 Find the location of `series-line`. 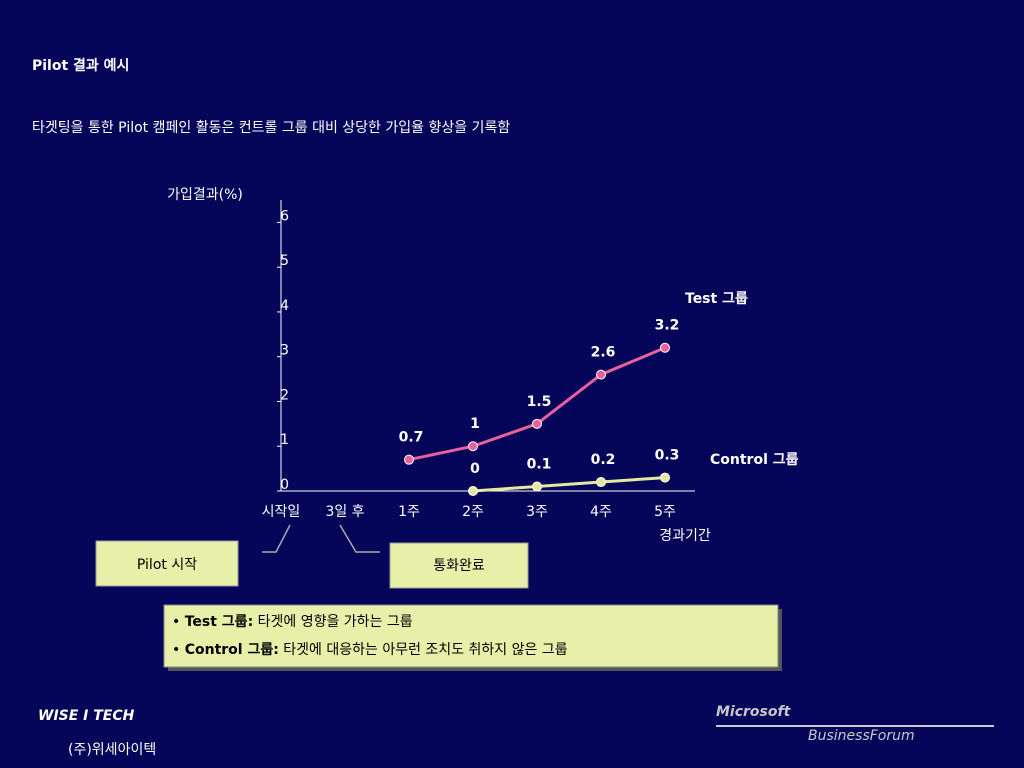

series-line is located at coordinates (569, 484).